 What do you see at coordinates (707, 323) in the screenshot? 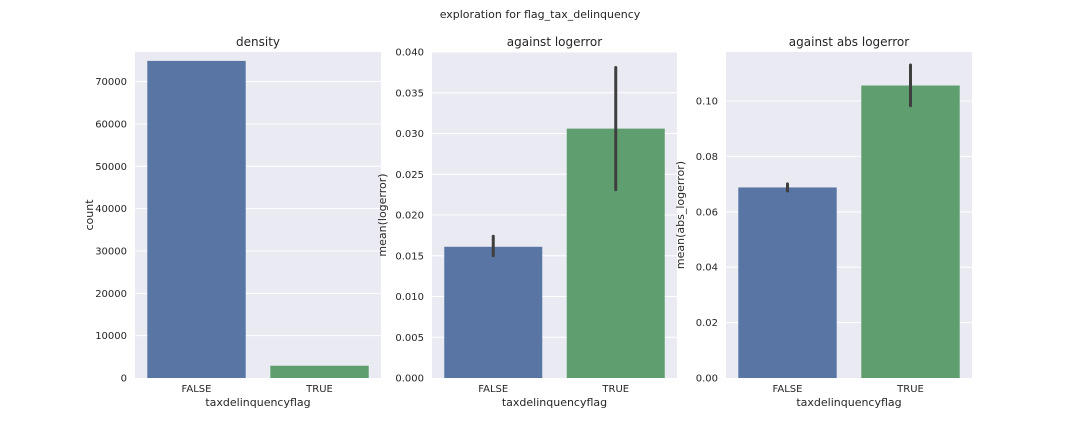
I see `y-tick-label: 0.02` at bounding box center [707, 323].